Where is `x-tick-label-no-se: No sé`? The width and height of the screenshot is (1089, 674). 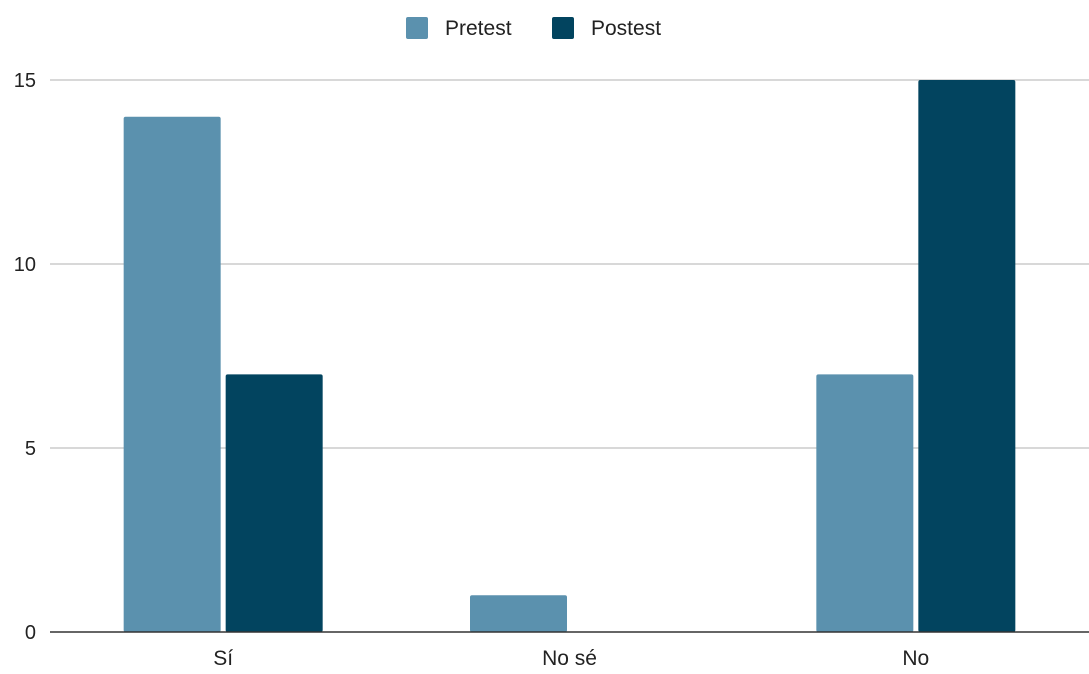
x-tick-label-no-se: No sé is located at coordinates (569, 658).